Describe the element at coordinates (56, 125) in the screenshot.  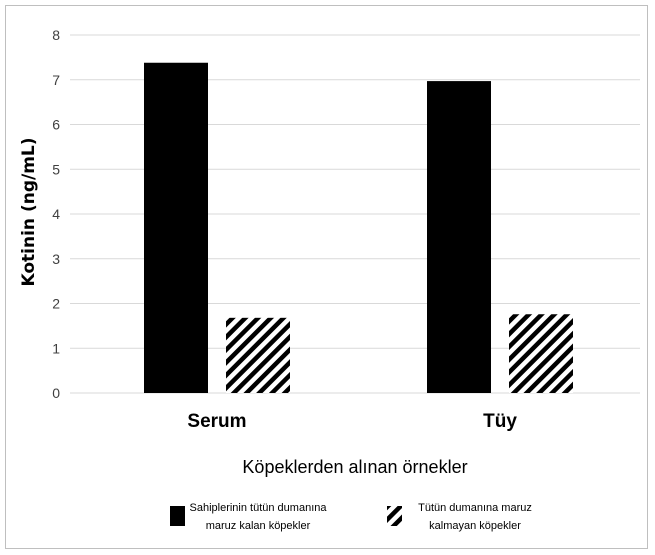
I see `y-tick-label: 6` at that location.